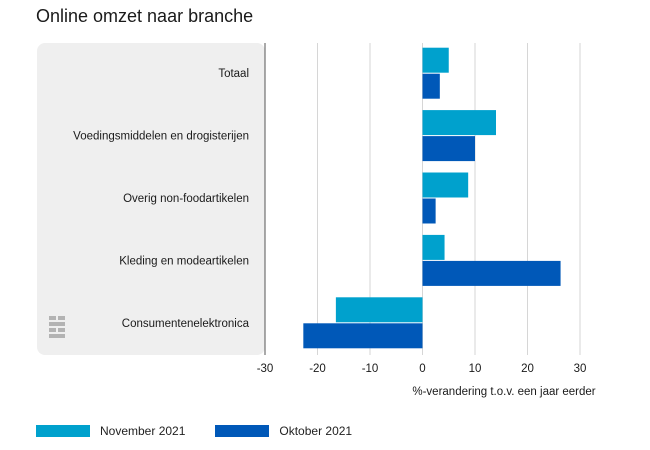 The width and height of the screenshot is (650, 450). Describe the element at coordinates (475, 369) in the screenshot. I see `x-tick-label: 10` at that location.